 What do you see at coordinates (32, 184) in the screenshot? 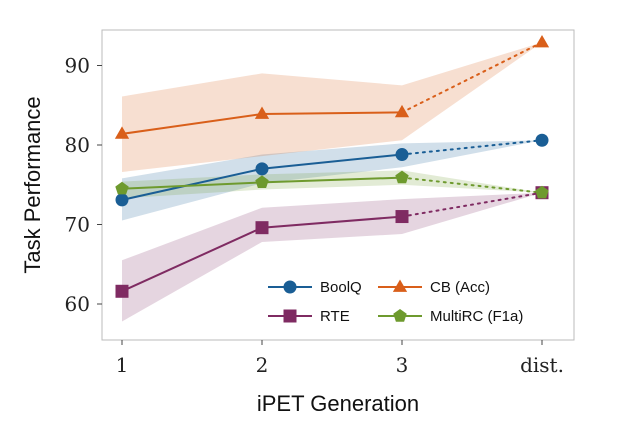
I see `y-axis-title: Task Performance` at bounding box center [32, 184].